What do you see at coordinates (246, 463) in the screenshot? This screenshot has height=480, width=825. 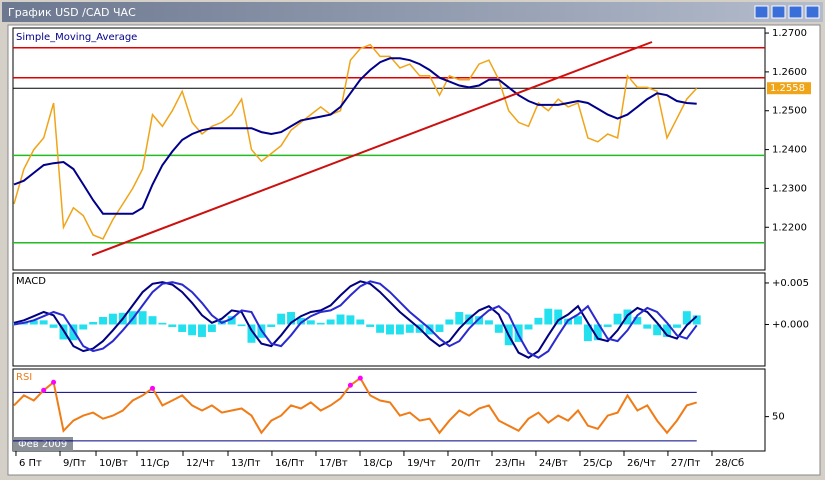 I see `x-tick-label: 13/Пт` at bounding box center [246, 463].